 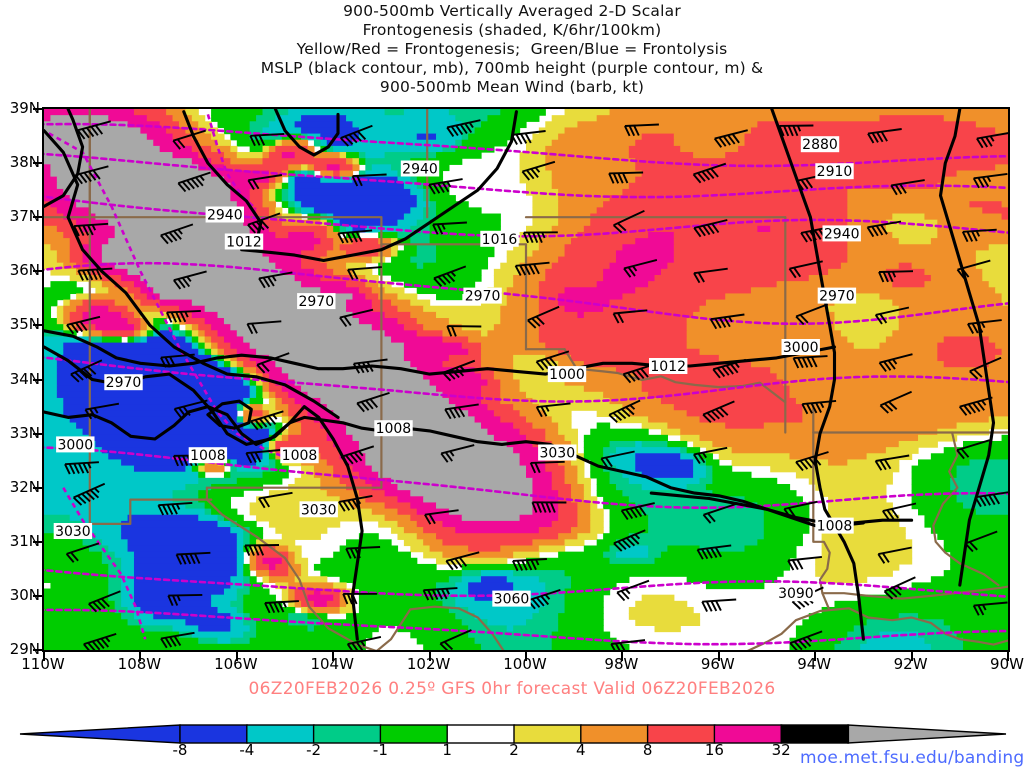 What do you see at coordinates (512, 745) in the screenshot?
I see `colorbar: -8 -4 -2 -1 1 2 4 8 16 32` at bounding box center [512, 745].